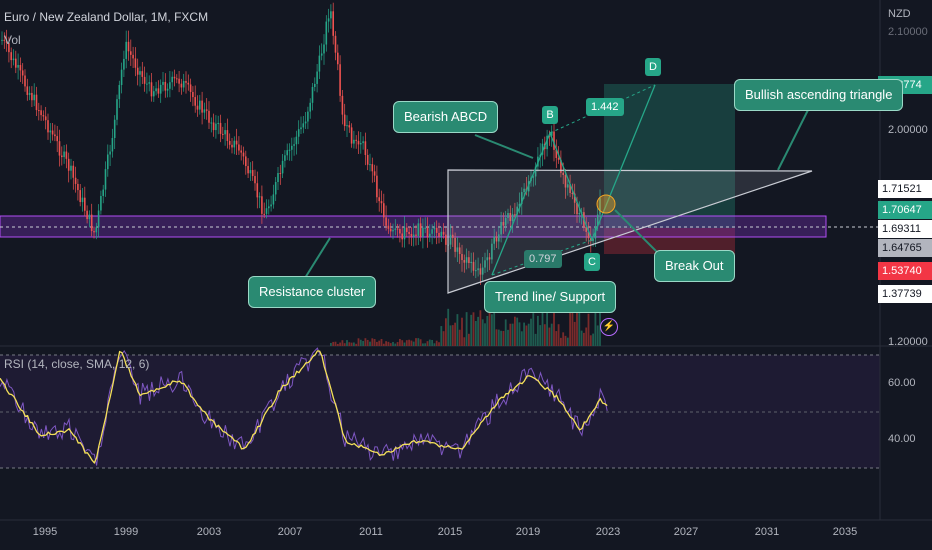 This screenshot has width=932, height=550. What do you see at coordinates (653, 67) in the screenshot?
I see `point-d-label: D` at bounding box center [653, 67].